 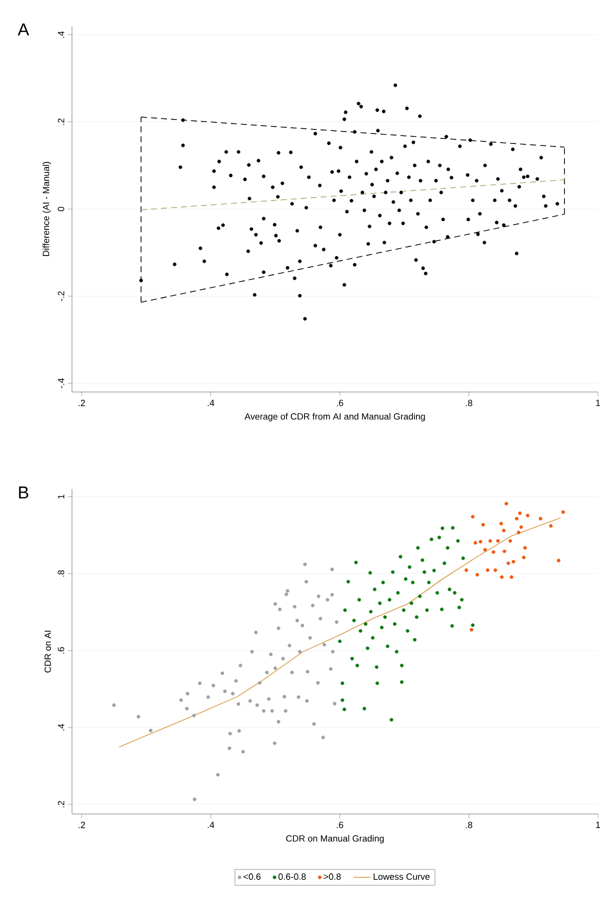 What do you see at coordinates (402, 876) in the screenshot?
I see `legend-label: Lowess Curve` at bounding box center [402, 876].